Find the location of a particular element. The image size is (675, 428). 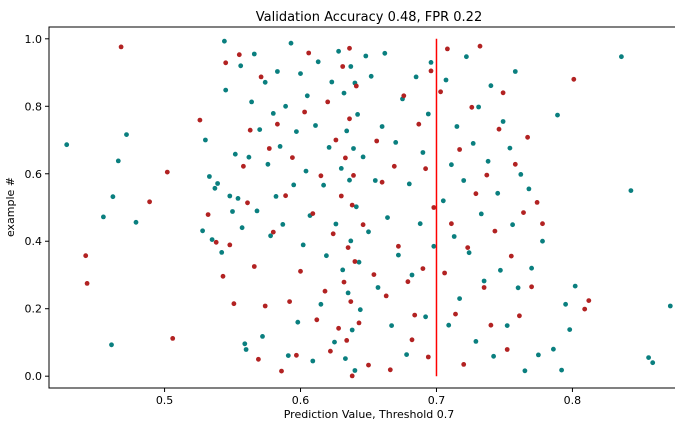

chart-title: Validation Accuracy 0.48, FPR 0.22 is located at coordinates (369, 17).